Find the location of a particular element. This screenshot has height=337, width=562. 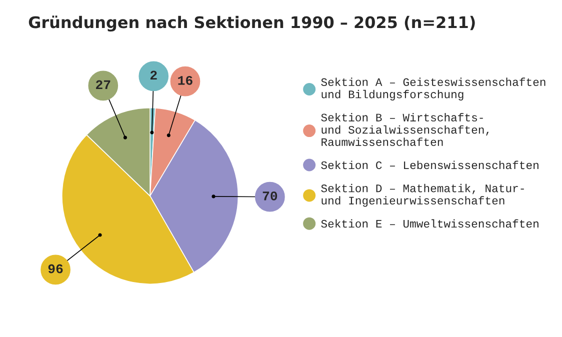

legend-label: Sektion D – Mathematik, Natur- und Ingenieurwissenschaften is located at coordinates (422, 195).